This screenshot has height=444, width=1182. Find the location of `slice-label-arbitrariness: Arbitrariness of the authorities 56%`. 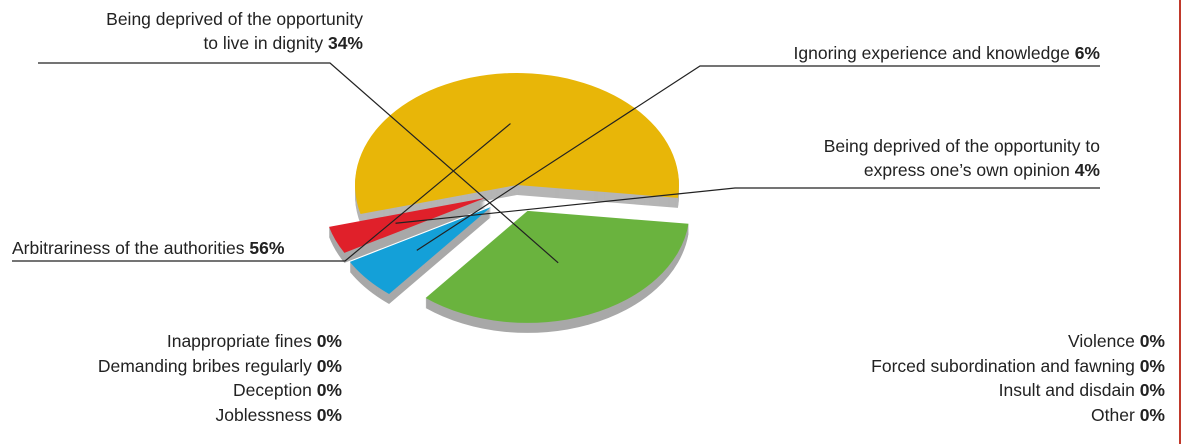

slice-label-arbitrariness: Arbitrariness of the authorities 56% is located at coordinates (148, 248).